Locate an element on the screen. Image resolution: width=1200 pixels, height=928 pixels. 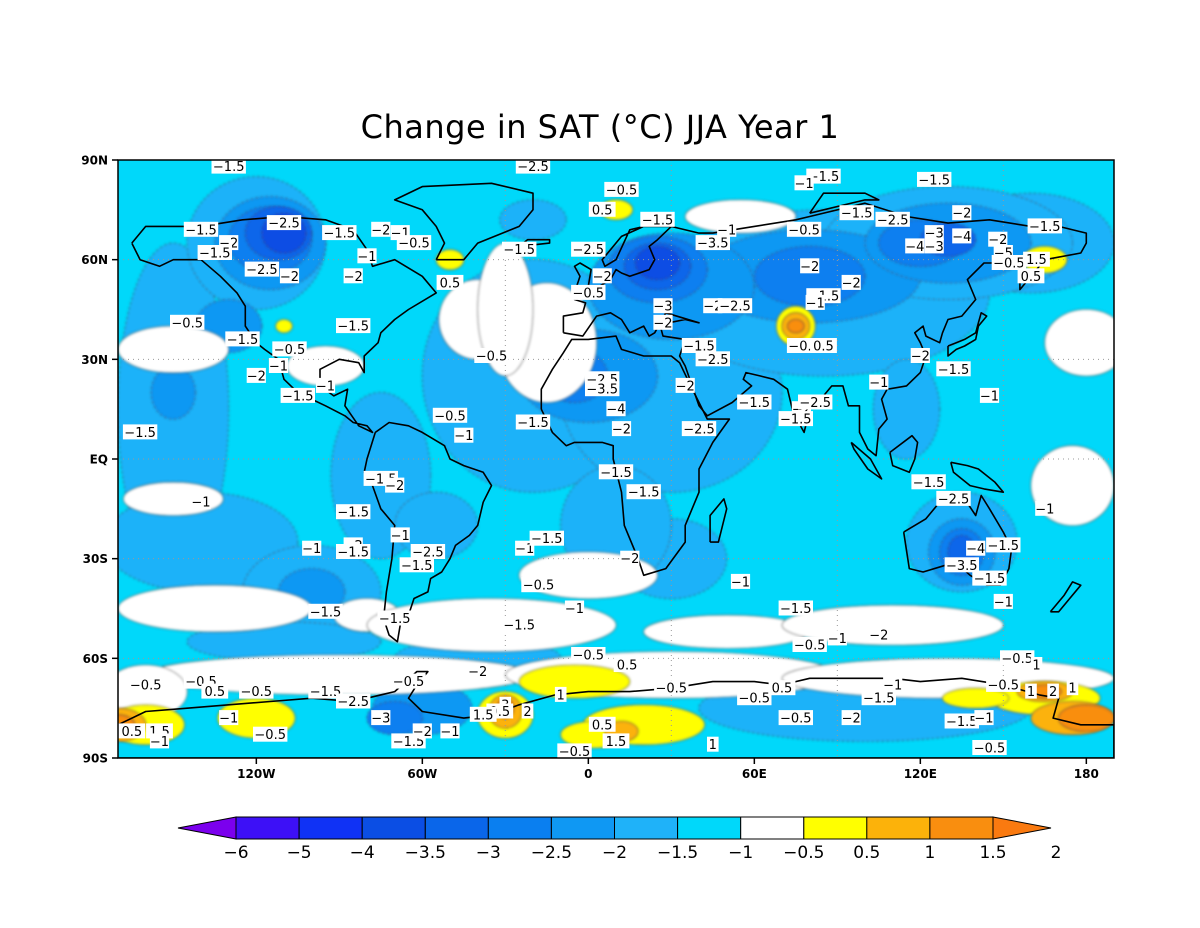
coastline is located at coordinates (1065, 597).